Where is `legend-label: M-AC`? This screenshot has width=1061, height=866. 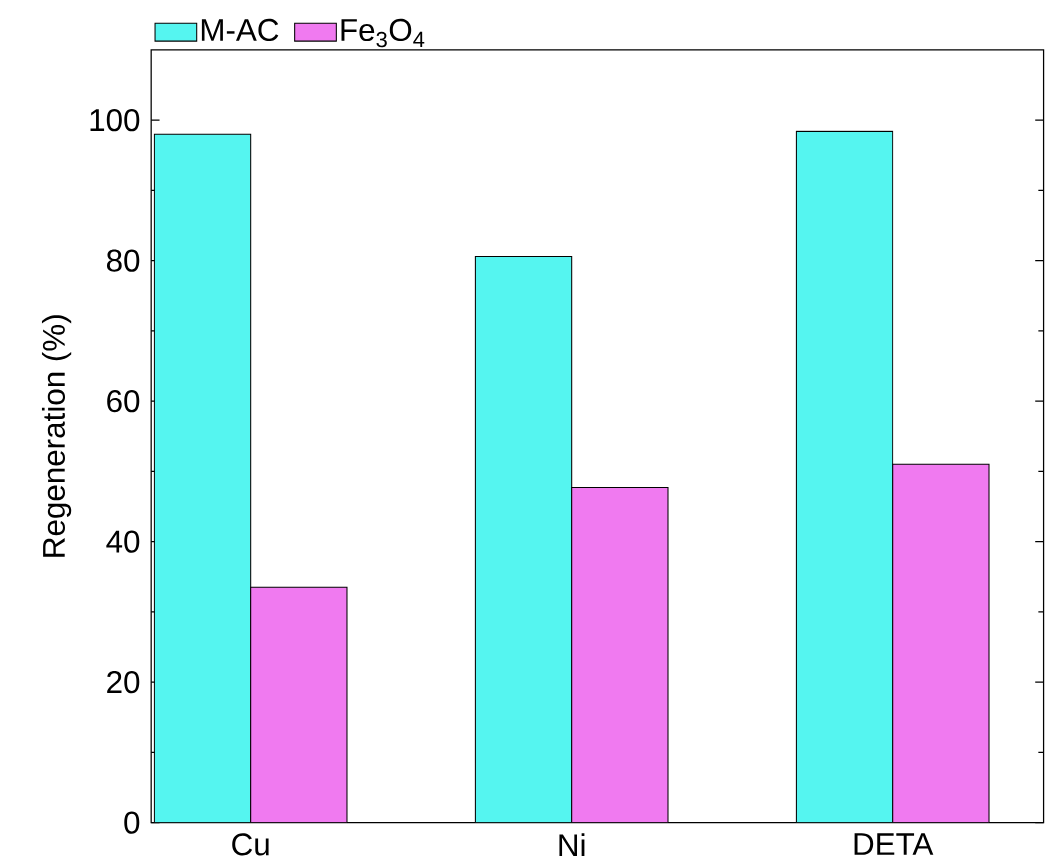
legend-label: M-AC is located at coordinates (240, 29).